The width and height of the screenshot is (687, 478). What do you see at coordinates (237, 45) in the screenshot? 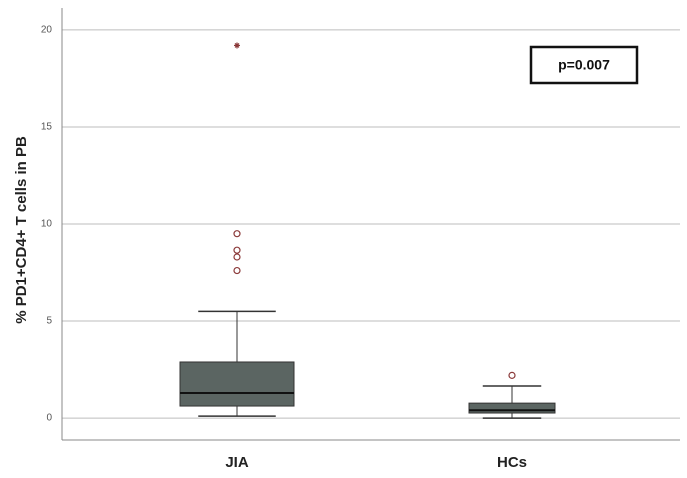
I see `extreme-outlier` at bounding box center [237, 45].